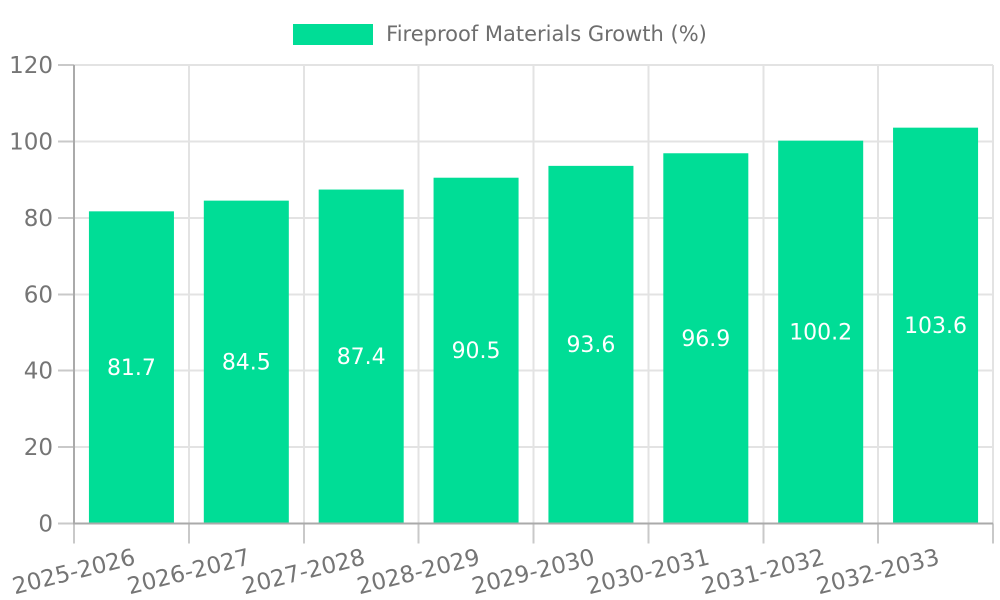 Image resolution: width=1000 pixels, height=600 pixels. I want to click on y-tick-label: 0, so click(45, 525).